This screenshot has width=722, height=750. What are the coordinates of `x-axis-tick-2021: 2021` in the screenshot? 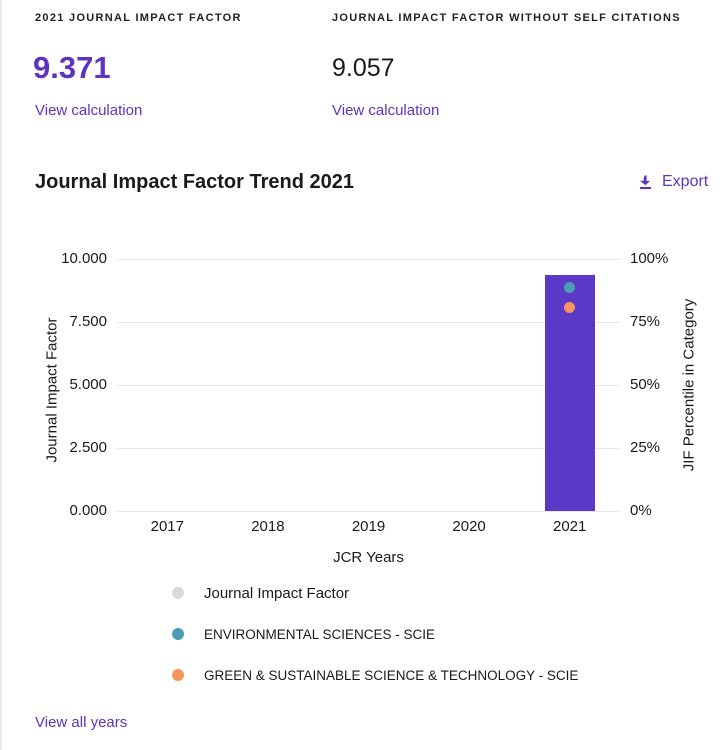 It's located at (570, 526).